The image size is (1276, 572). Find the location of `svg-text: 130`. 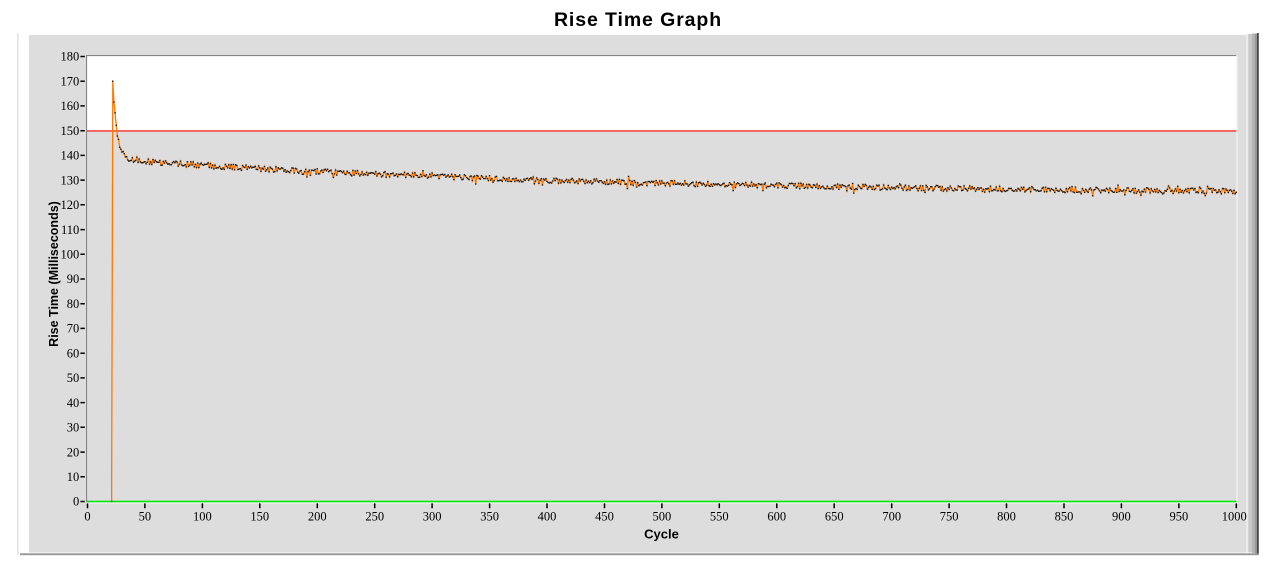

svg-text: 130 is located at coordinates (70, 180).